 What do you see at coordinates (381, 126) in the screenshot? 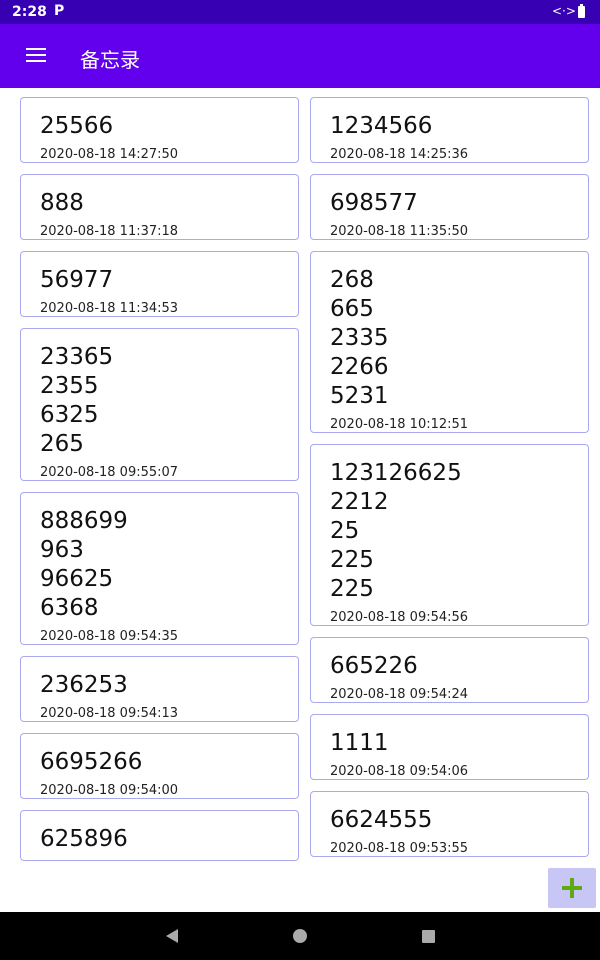
I see `memo-content: 1234566` at bounding box center [381, 126].